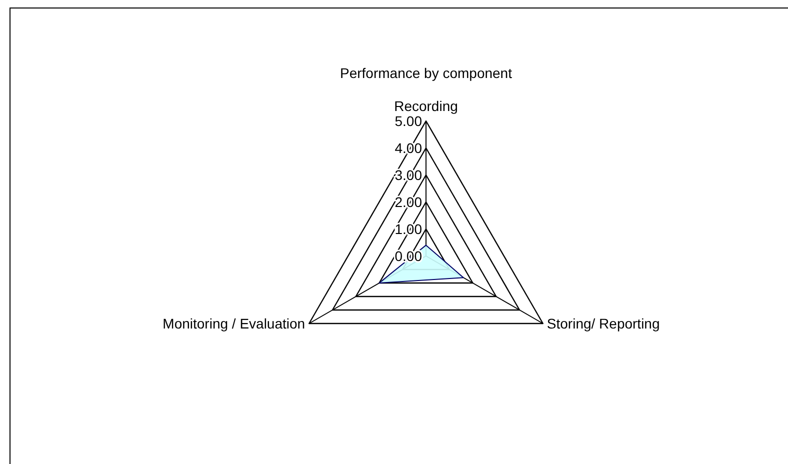  What do you see at coordinates (408, 121) in the screenshot?
I see `y-tick-label: 5.00` at bounding box center [408, 121].